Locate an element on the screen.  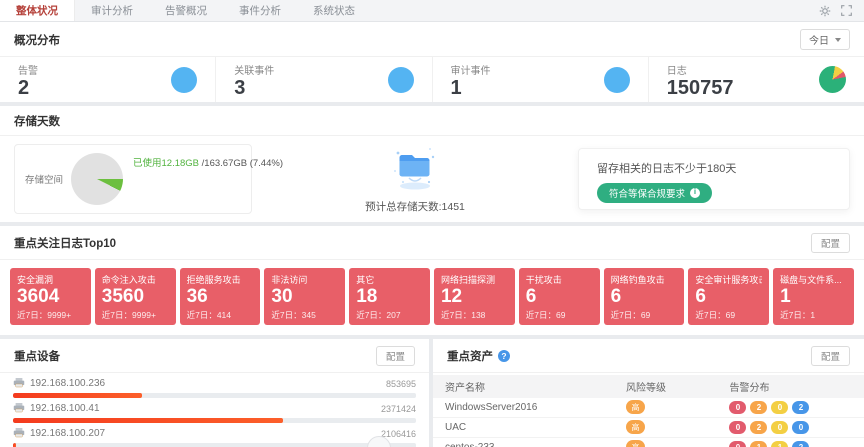
stat-logs: 日志 150757 is located at coordinates (756, 79).